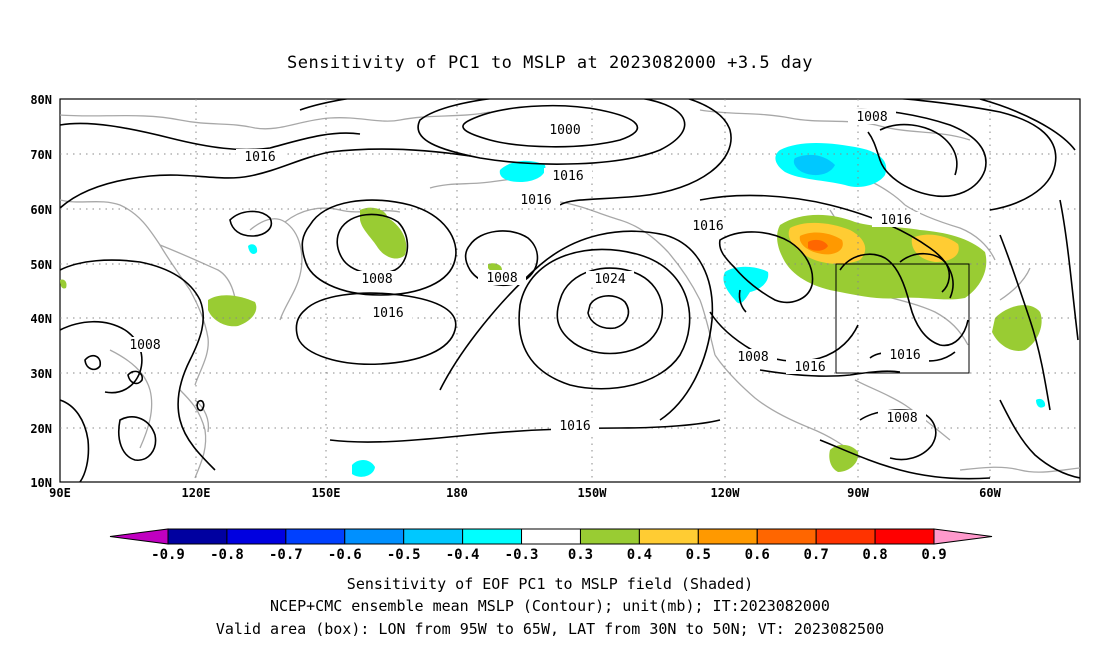 This screenshot has height=650, width=1100. I want to click on colorbar-tick-label: 0.3, so click(580, 555).